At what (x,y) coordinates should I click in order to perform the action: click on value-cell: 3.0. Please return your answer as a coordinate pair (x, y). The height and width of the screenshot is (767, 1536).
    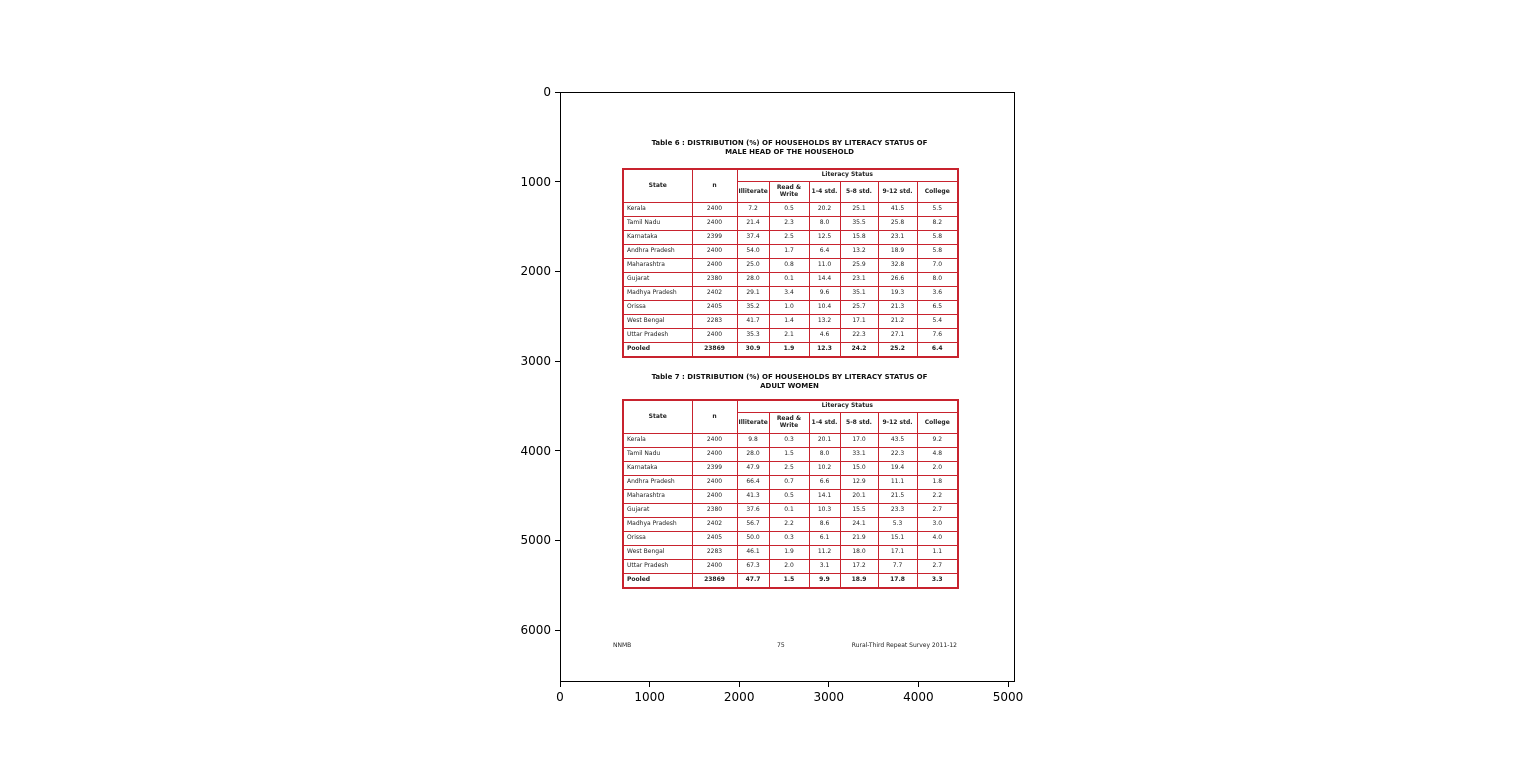
    Looking at the image, I should click on (937, 524).